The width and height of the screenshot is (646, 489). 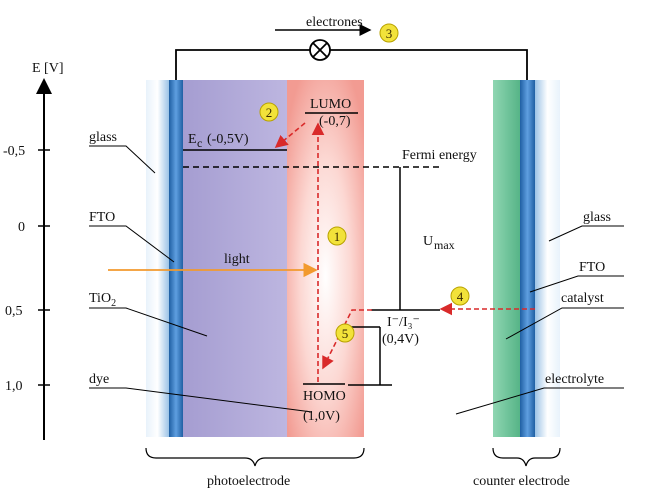 What do you see at coordinates (199, 143) in the screenshot?
I see `ec-subscript: c` at bounding box center [199, 143].